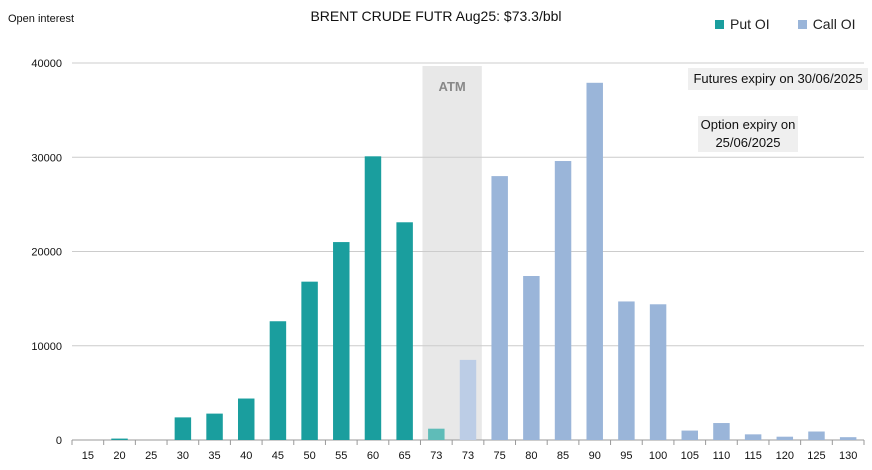  What do you see at coordinates (748, 134) in the screenshot?
I see `option-expiry-note: Option expiry on 25/06/2025` at bounding box center [748, 134].